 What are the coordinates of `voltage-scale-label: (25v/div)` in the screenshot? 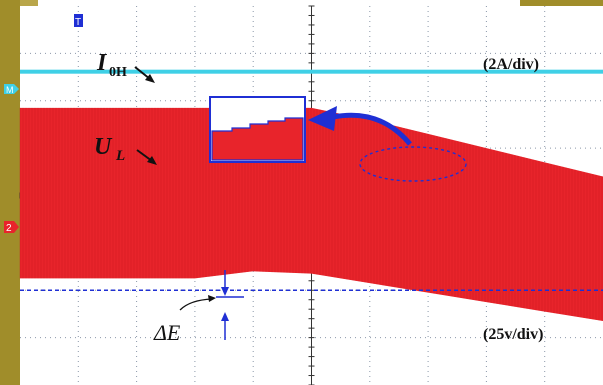 It's located at (513, 334).